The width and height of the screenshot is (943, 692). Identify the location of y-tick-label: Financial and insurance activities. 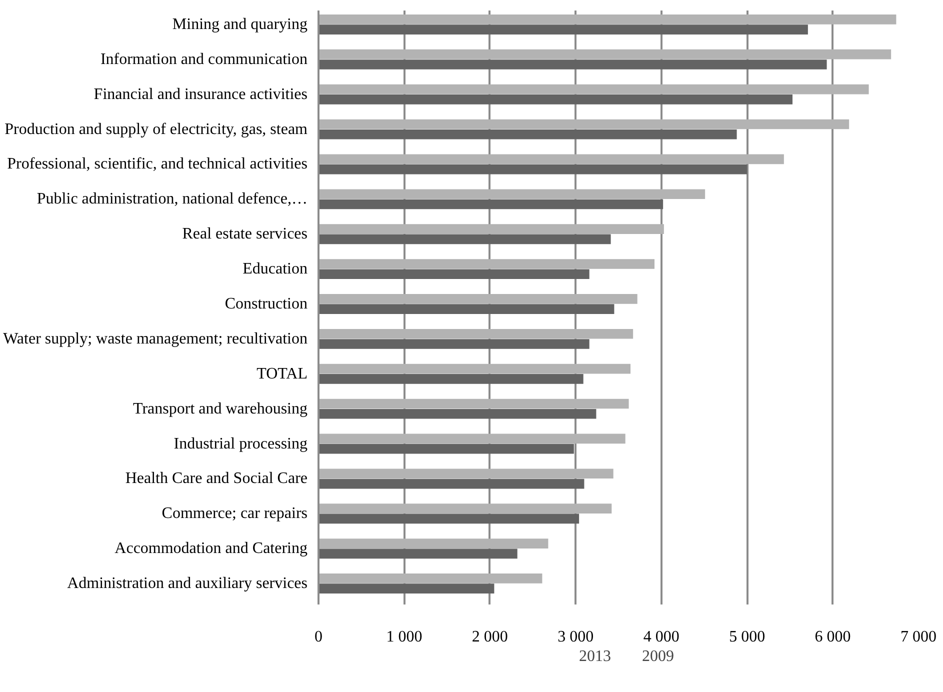
(201, 94).